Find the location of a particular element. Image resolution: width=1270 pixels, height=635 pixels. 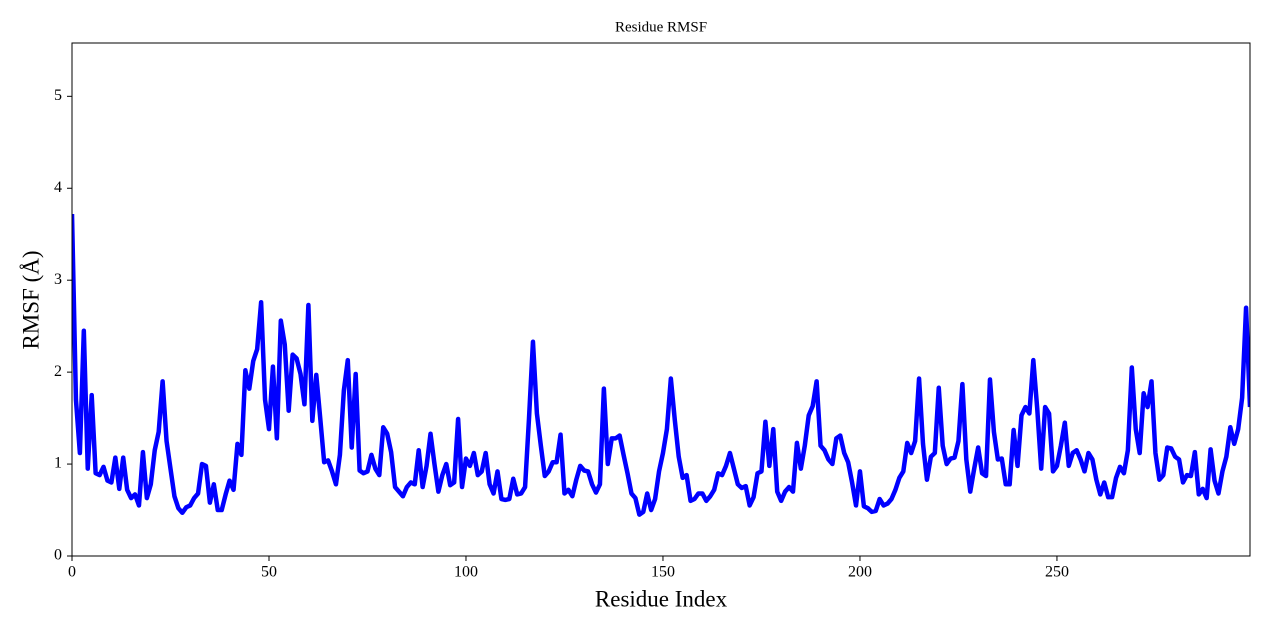

y-tick-label: 3 is located at coordinates (58, 279).